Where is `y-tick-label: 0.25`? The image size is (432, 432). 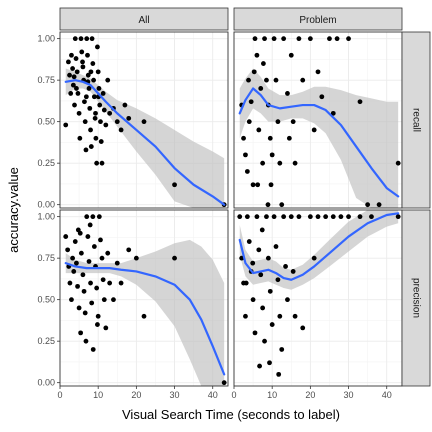 y-tick-label: 0.25 is located at coordinates (46, 341).